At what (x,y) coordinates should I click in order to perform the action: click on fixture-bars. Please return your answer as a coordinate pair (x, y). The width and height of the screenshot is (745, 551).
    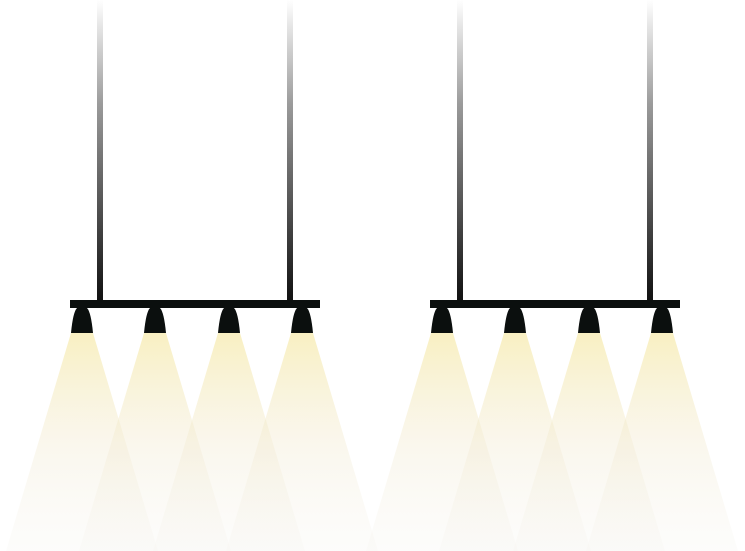
    Looking at the image, I should click on (375, 304).